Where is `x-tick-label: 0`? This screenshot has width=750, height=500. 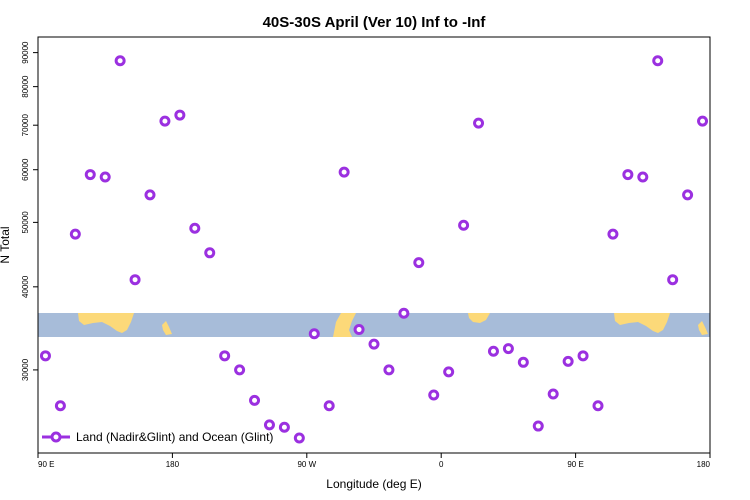
x-tick-label: 0 is located at coordinates (441, 464).